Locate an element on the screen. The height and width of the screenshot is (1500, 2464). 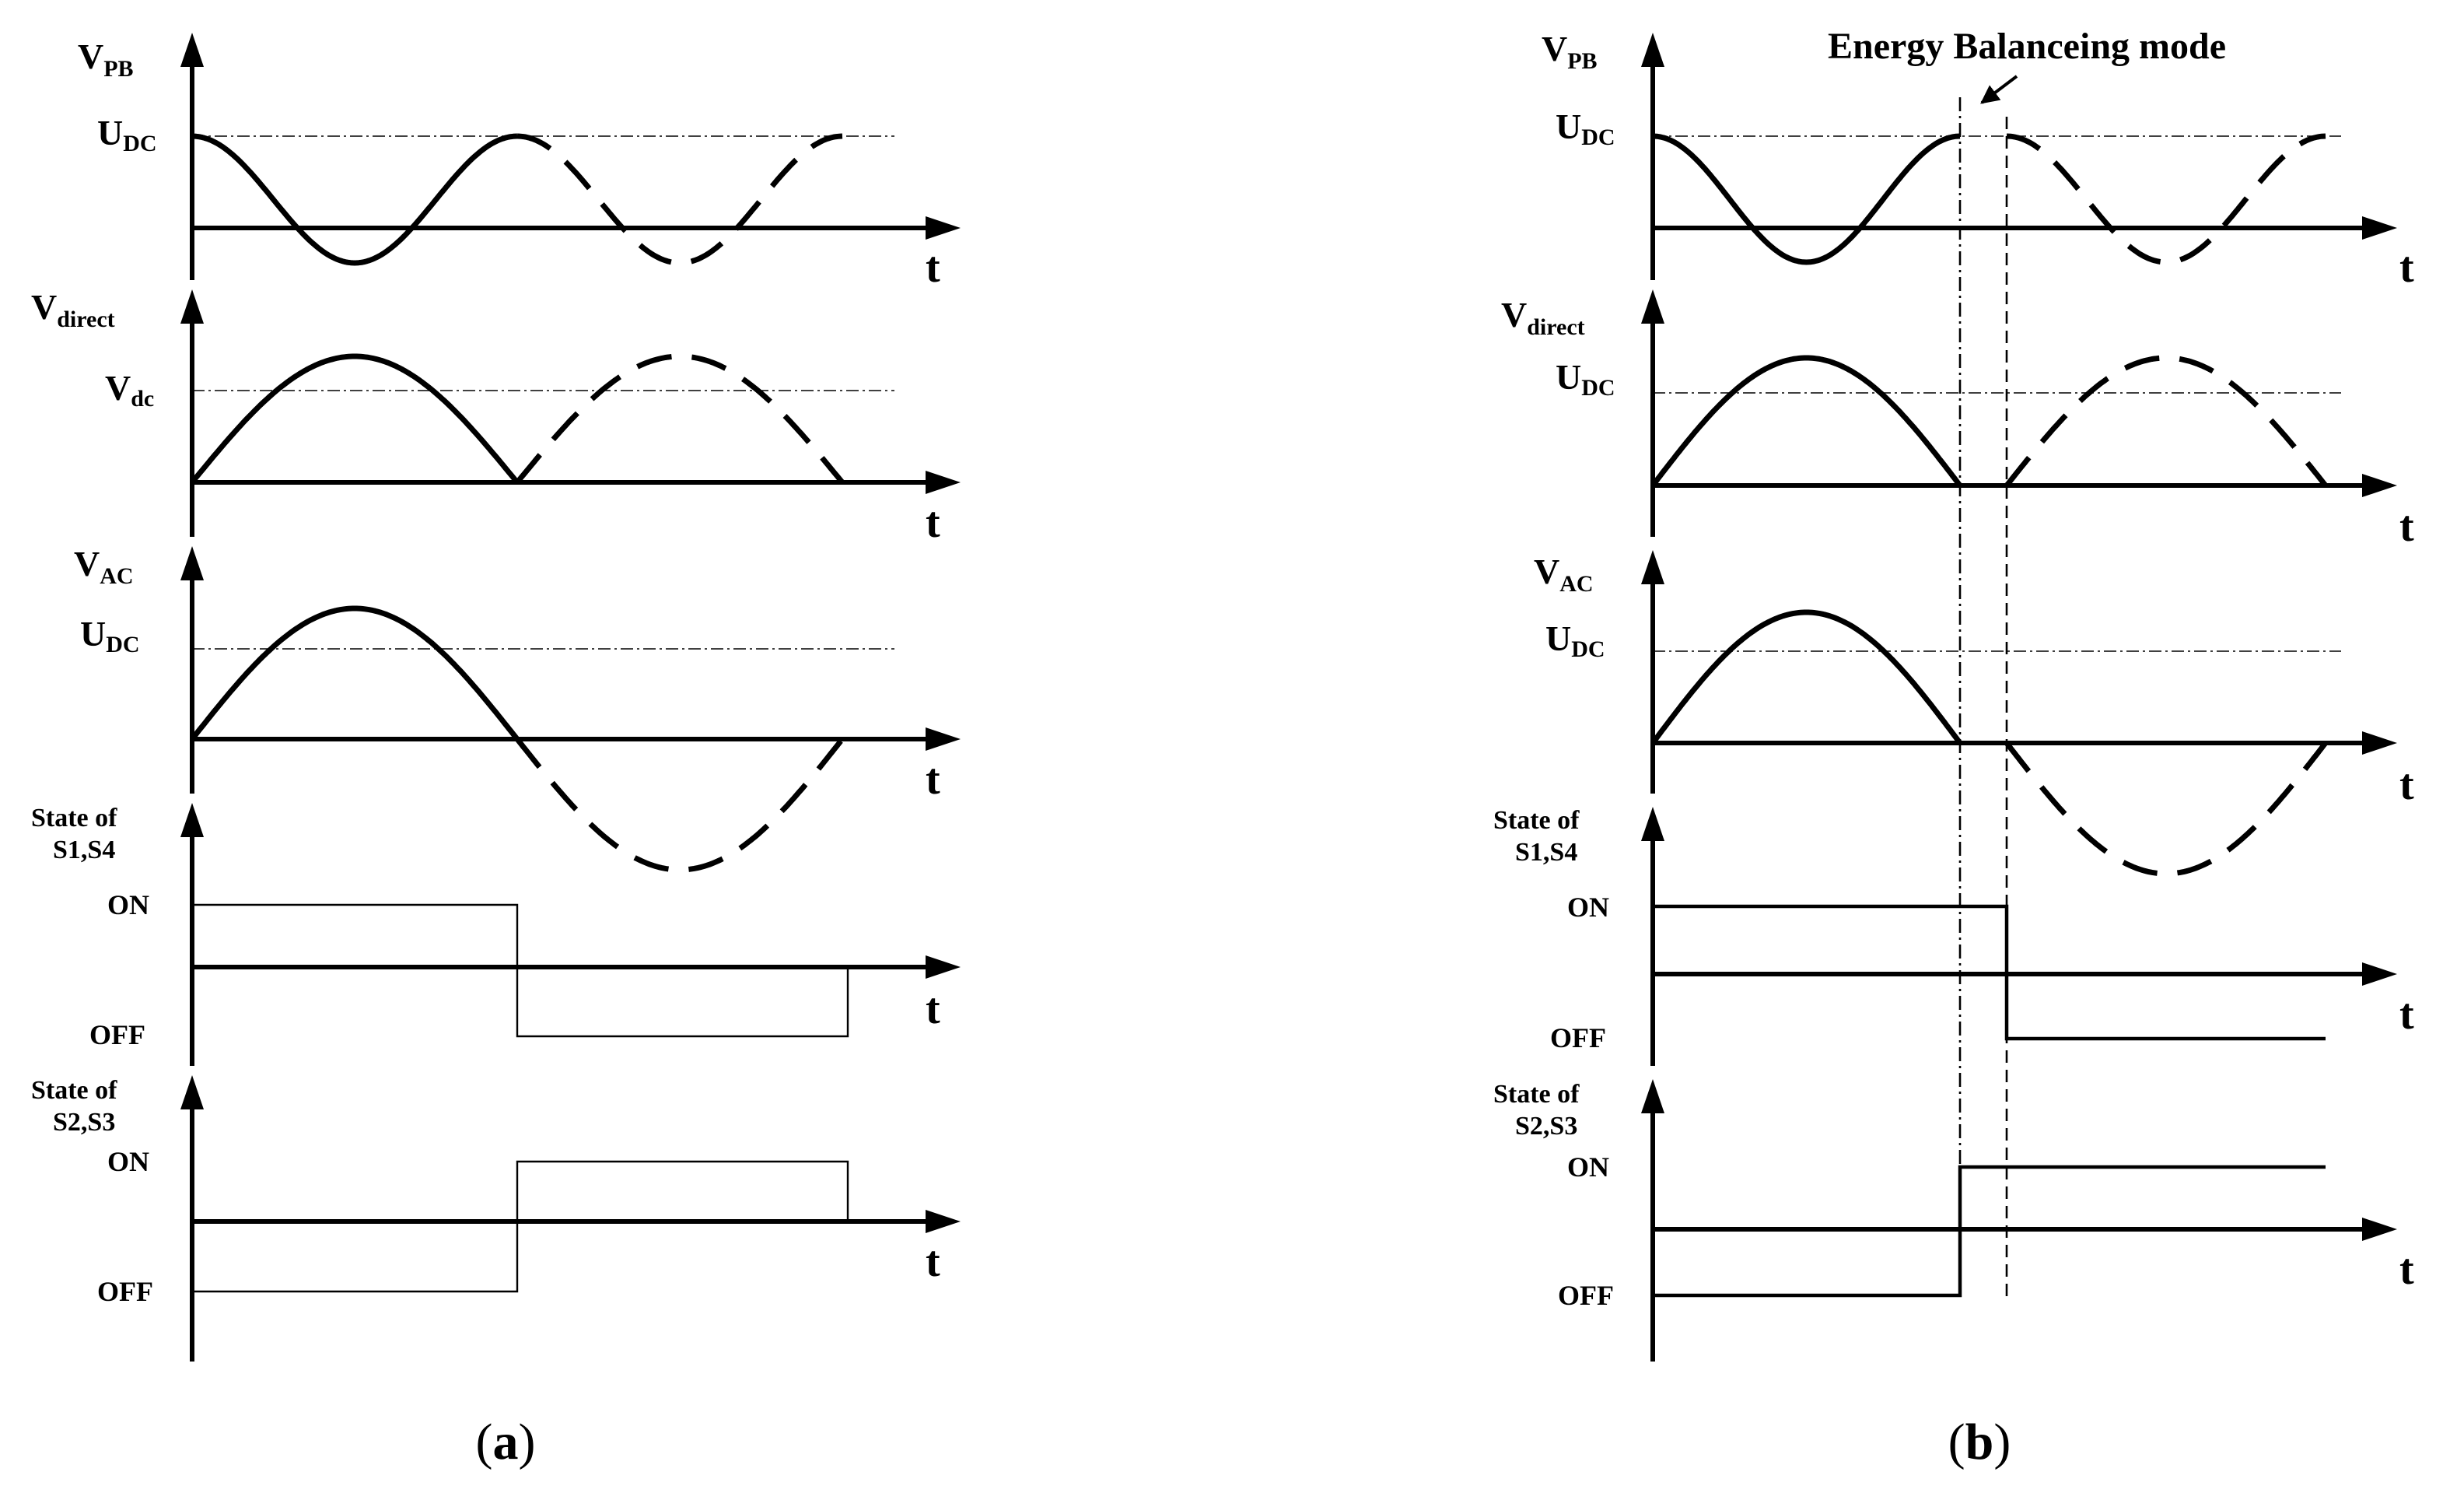
s23-t-label-b: t is located at coordinates (2407, 1270).